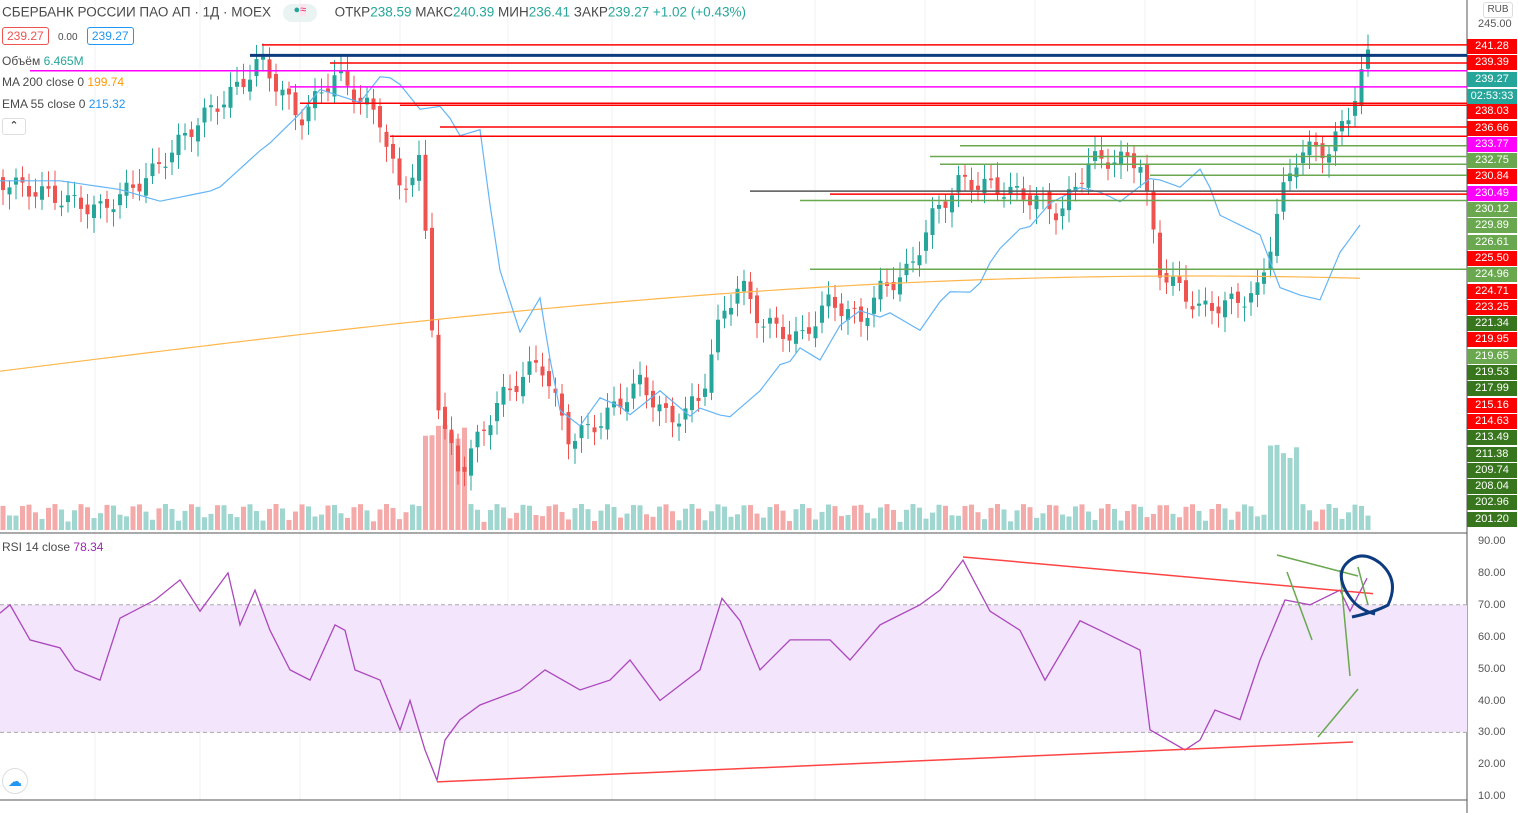 The height and width of the screenshot is (813, 1518). Describe the element at coordinates (53, 547) in the screenshot. I see `rsi-legend: RSI 14 close 78.34` at that location.